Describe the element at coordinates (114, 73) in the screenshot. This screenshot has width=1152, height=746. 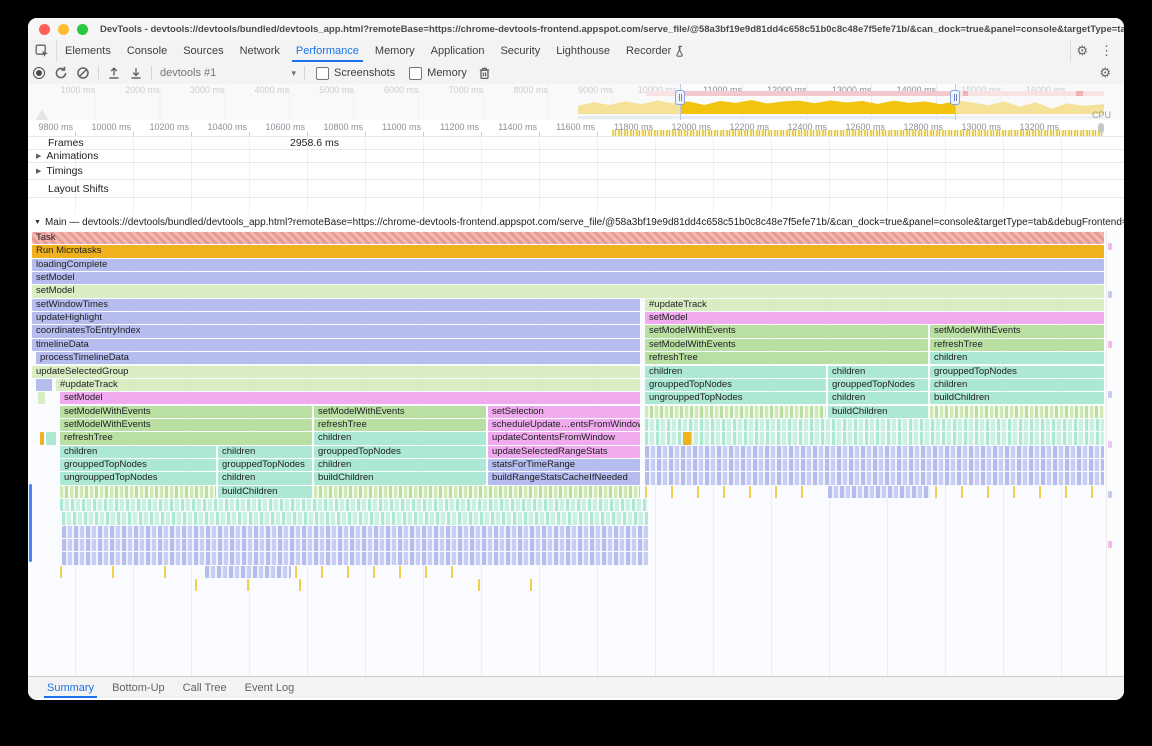
I see `load-profile-icon` at that location.